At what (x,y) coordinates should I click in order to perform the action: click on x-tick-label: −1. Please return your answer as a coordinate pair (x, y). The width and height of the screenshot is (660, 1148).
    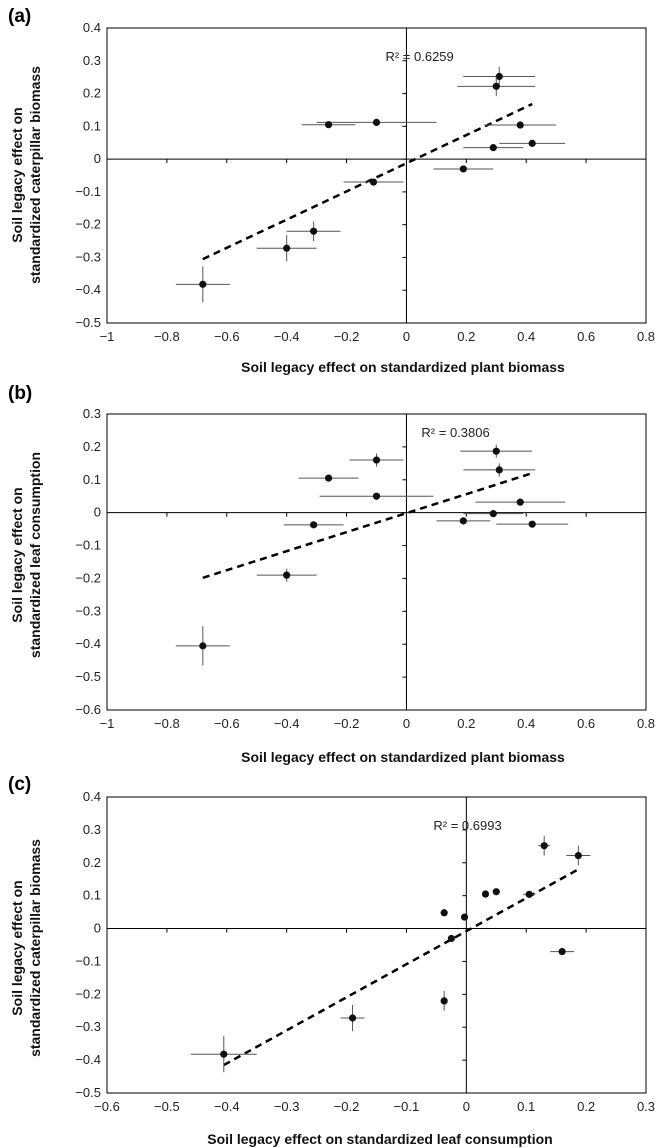
    Looking at the image, I should click on (107, 336).